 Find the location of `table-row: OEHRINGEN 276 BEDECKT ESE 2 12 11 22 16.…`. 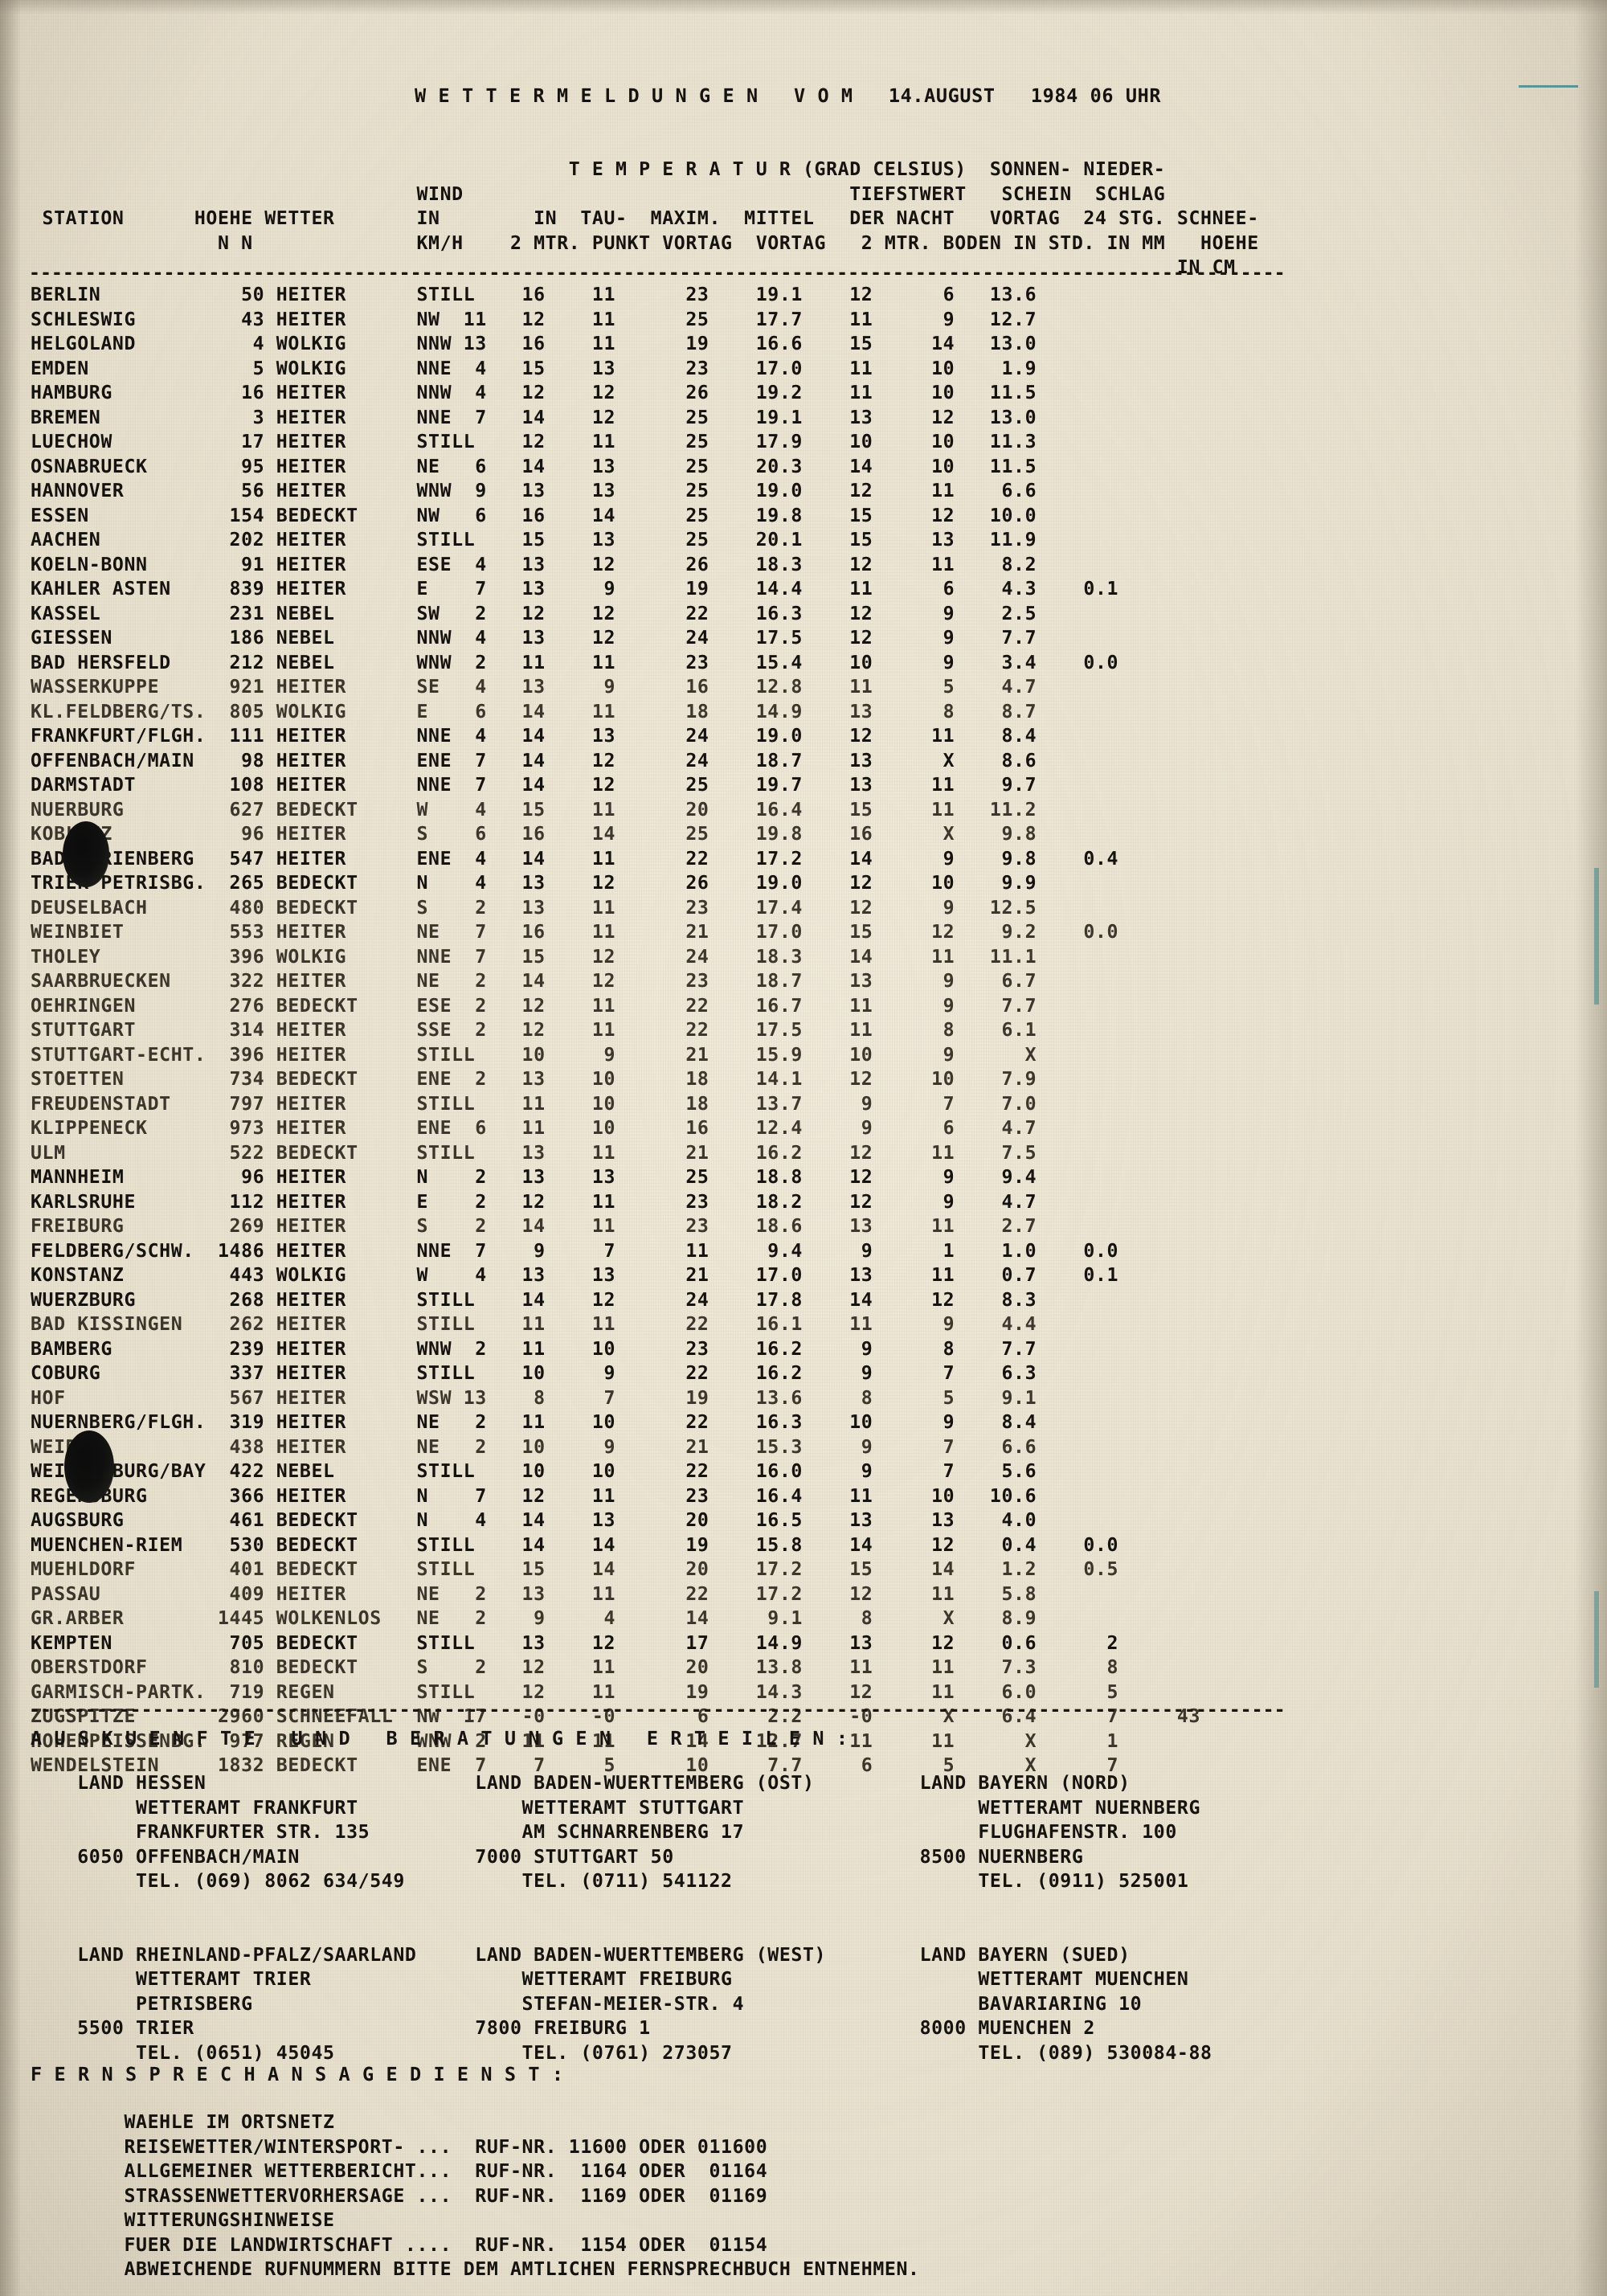

table-row: OEHRINGEN 276 BEDECKT ESE 2 12 11 22 16.… is located at coordinates (616, 1005).